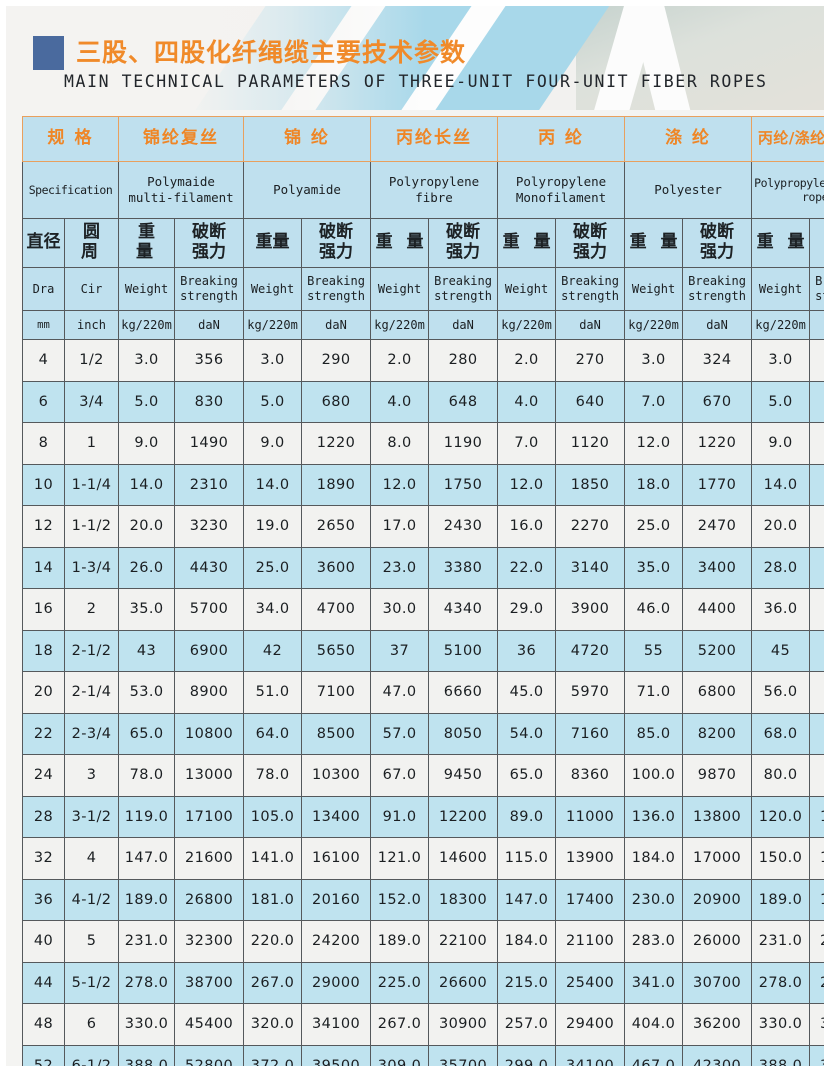 The height and width of the screenshot is (1072, 830). Describe the element at coordinates (273, 443) in the screenshot. I see `cell-weight: 9.0` at that location.